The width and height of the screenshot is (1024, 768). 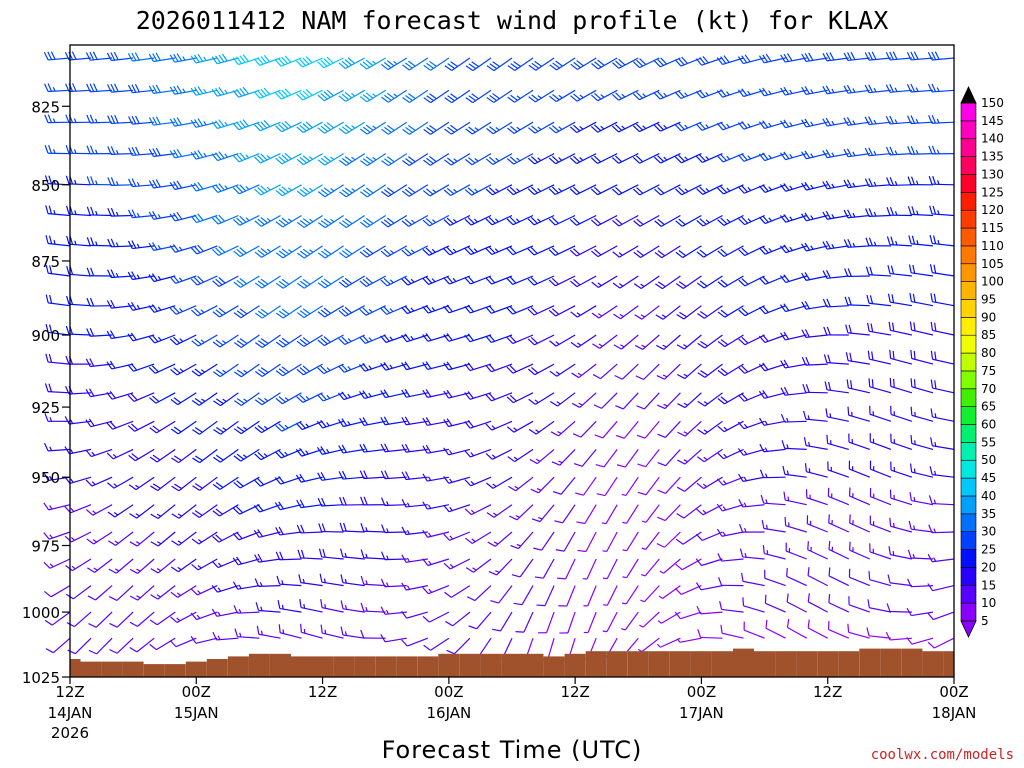 What do you see at coordinates (992, 264) in the screenshot?
I see `colorbar-label: 105` at bounding box center [992, 264].